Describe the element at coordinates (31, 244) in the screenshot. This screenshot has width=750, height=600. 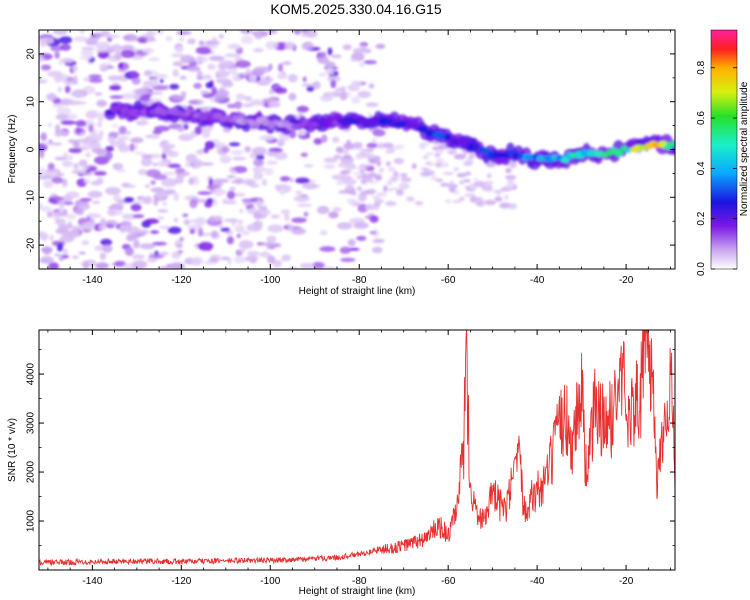
I see `y-tick-label: -20` at that location.